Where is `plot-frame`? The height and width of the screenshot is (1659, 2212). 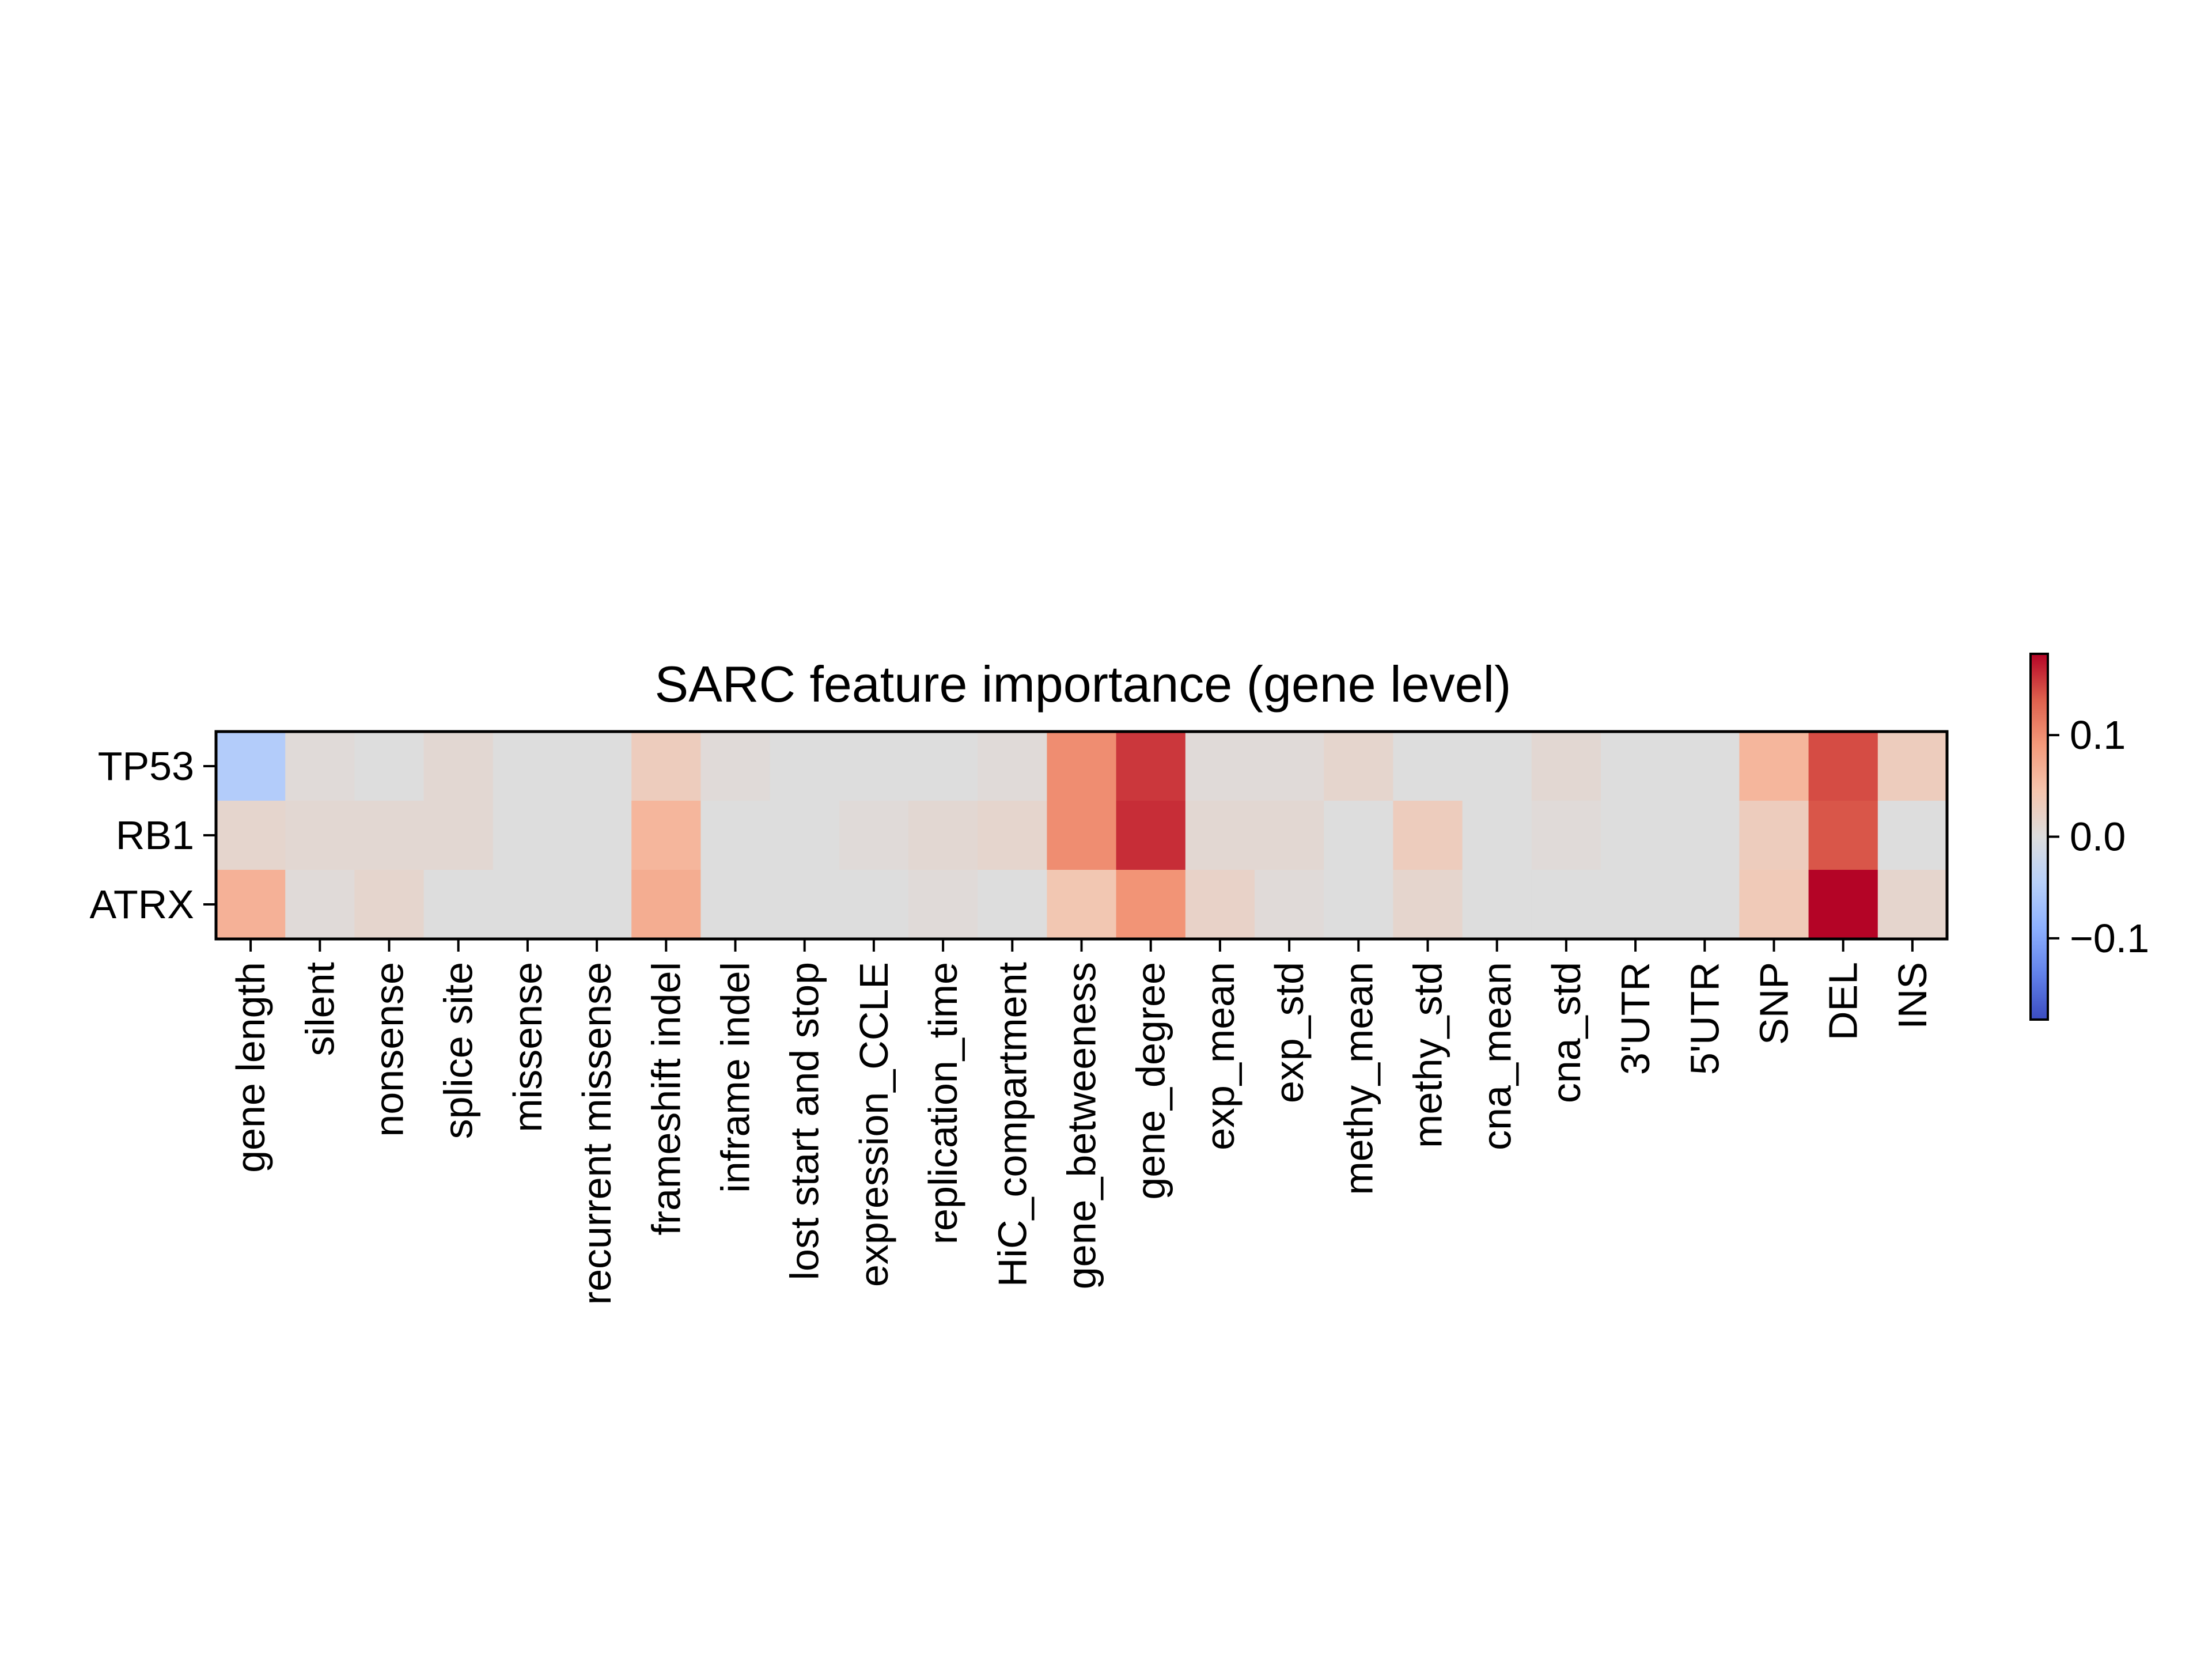
plot-frame is located at coordinates (1081, 835).